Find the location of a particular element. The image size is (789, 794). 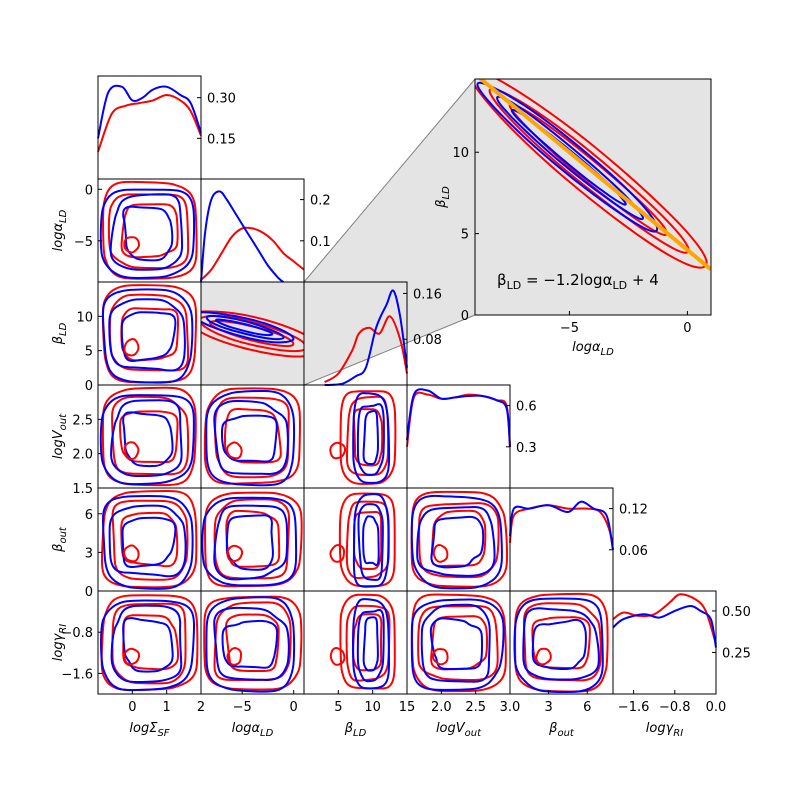

y-tick-label: −5 is located at coordinates (83, 242).